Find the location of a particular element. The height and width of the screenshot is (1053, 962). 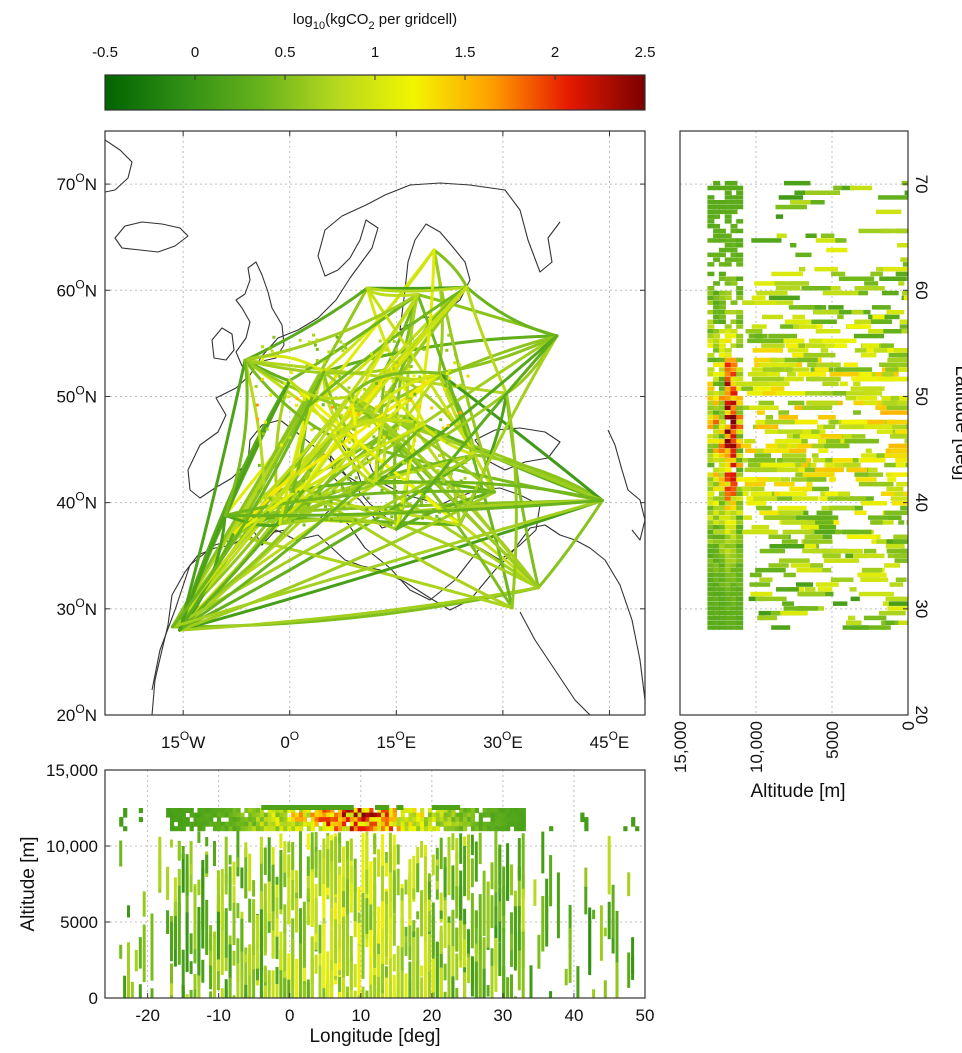

coastline-ireland is located at coordinates (223, 344).